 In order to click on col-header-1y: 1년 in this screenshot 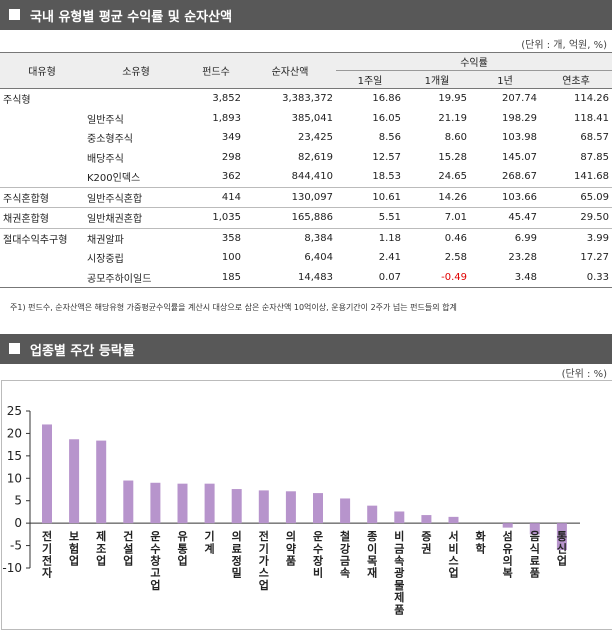, I will do `click(505, 79)`.